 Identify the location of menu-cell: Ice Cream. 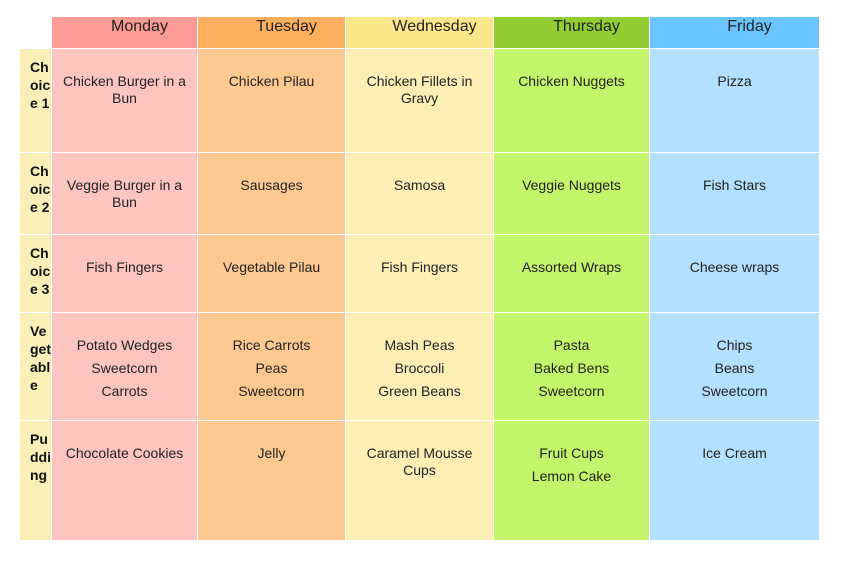
(734, 480).